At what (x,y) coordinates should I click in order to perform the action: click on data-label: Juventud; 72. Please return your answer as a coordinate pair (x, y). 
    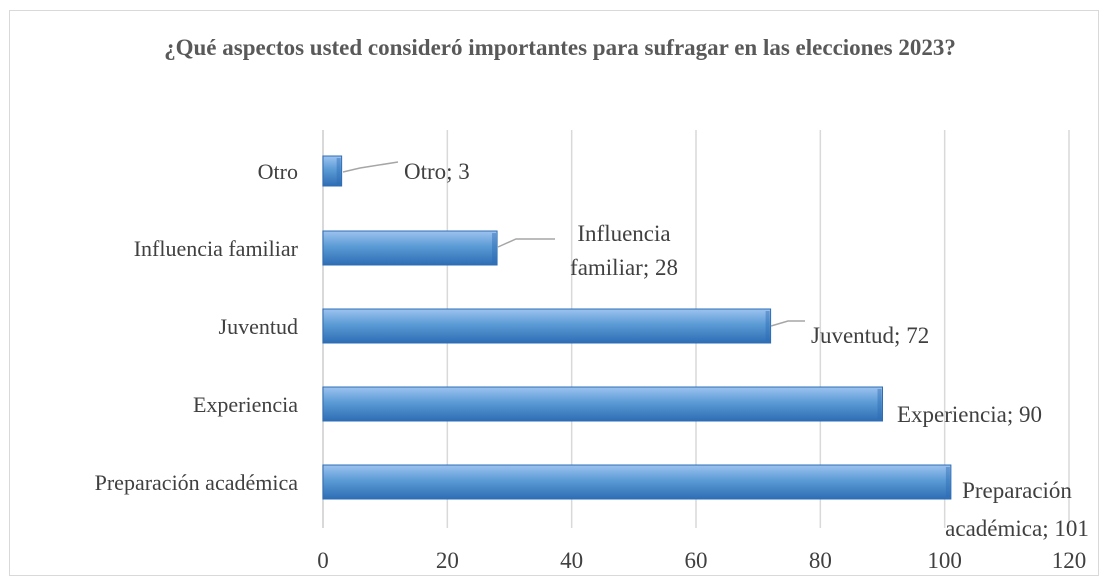
    Looking at the image, I should click on (870, 335).